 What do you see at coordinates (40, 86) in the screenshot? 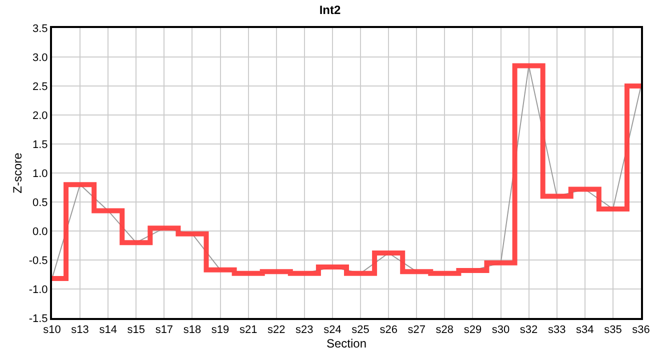
I see `y-tick-label: 2.5` at bounding box center [40, 86].